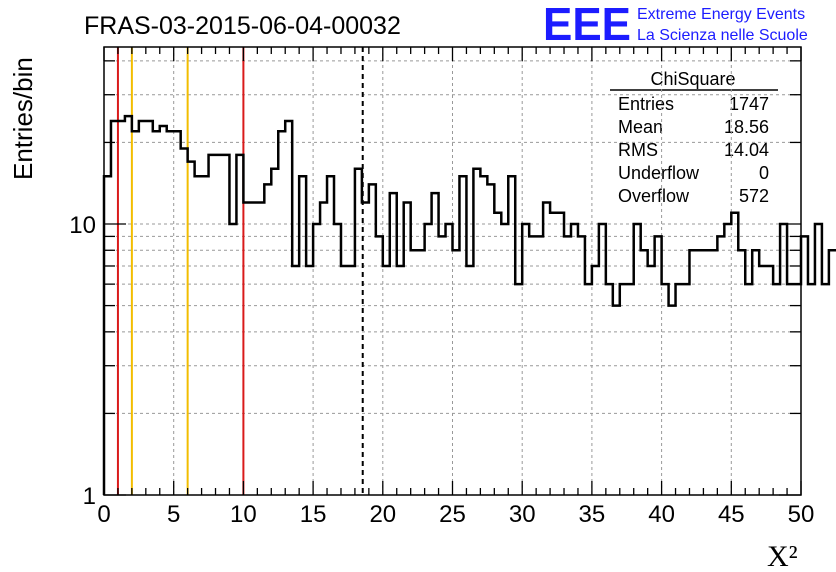  I want to click on x-tick-label: 50, so click(801, 514).